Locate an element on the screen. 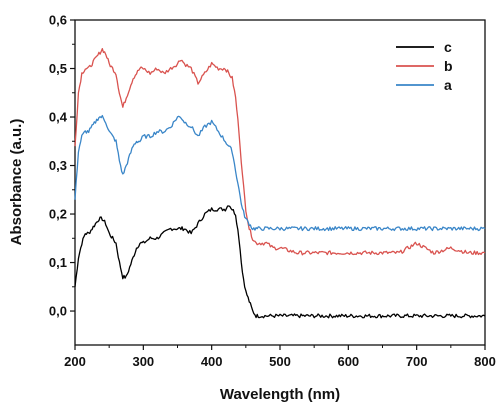 This screenshot has height=404, width=500. y-axis: 0,0 0,1 0,2 0,3 0,4 0,5 0,6 is located at coordinates (62, 166).